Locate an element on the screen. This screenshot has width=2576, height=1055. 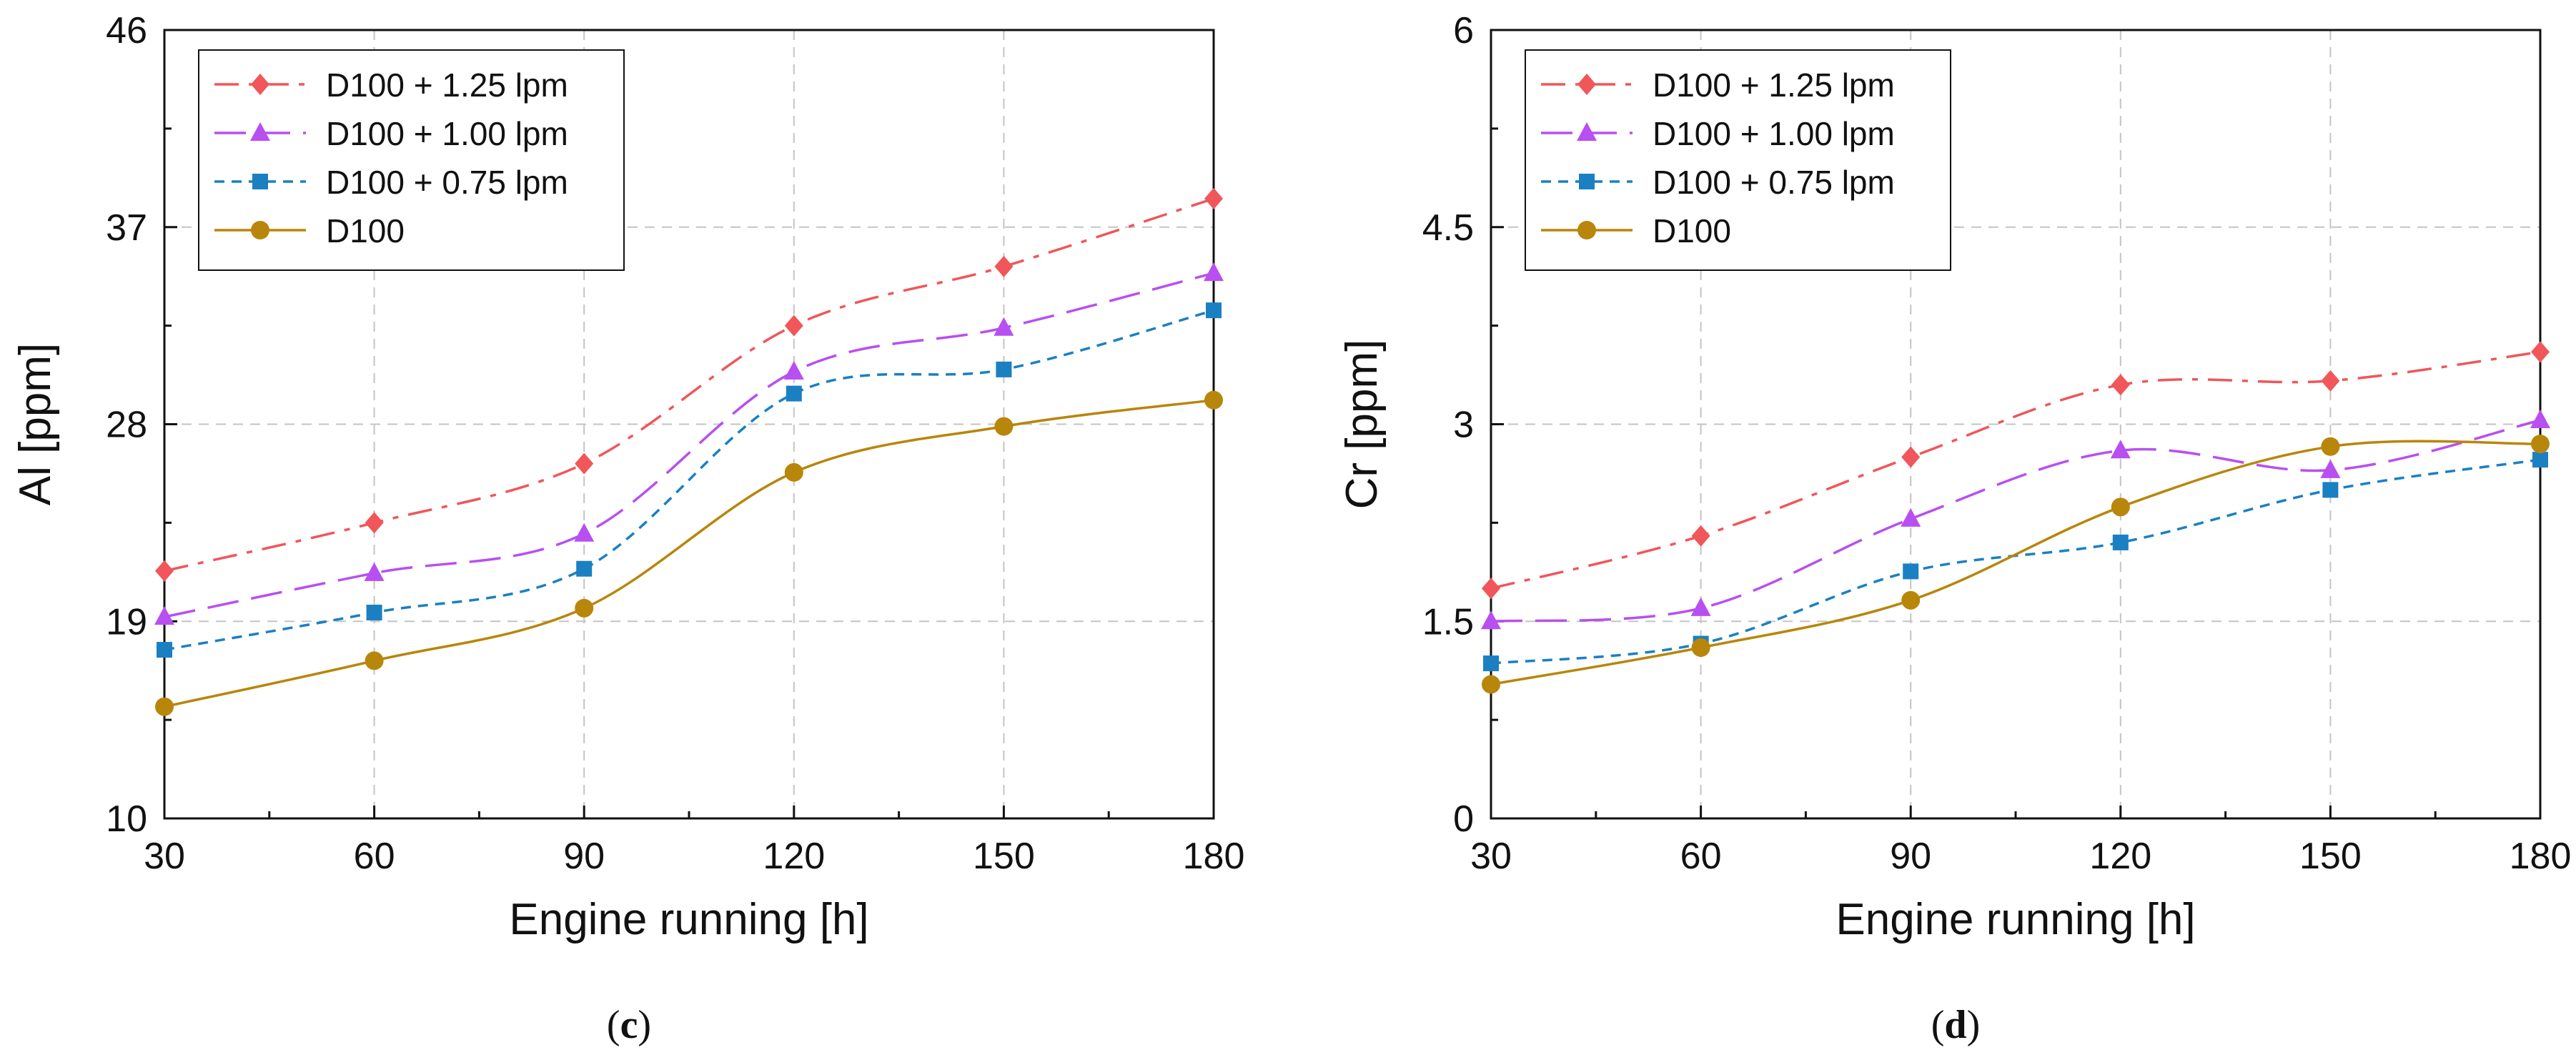
y-tick-label: 46 is located at coordinates (127, 30).